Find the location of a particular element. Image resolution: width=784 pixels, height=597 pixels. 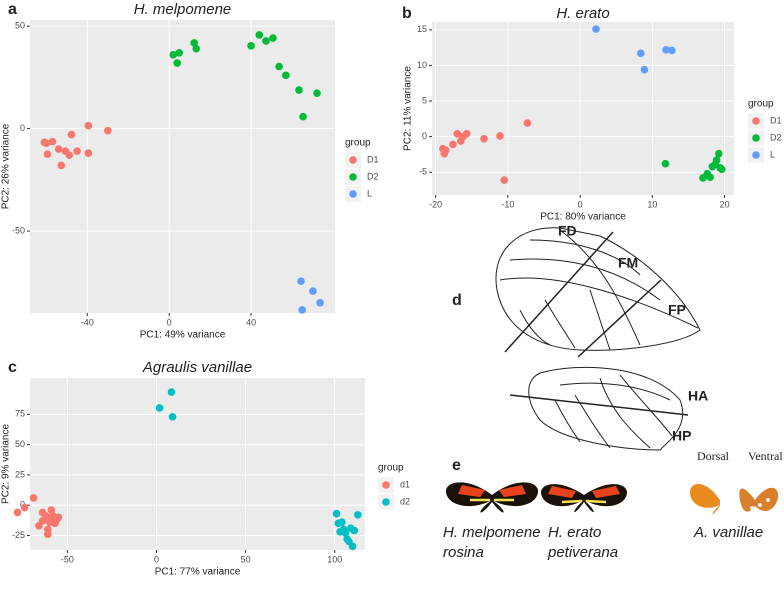

wing-label: FP is located at coordinates (677, 310).